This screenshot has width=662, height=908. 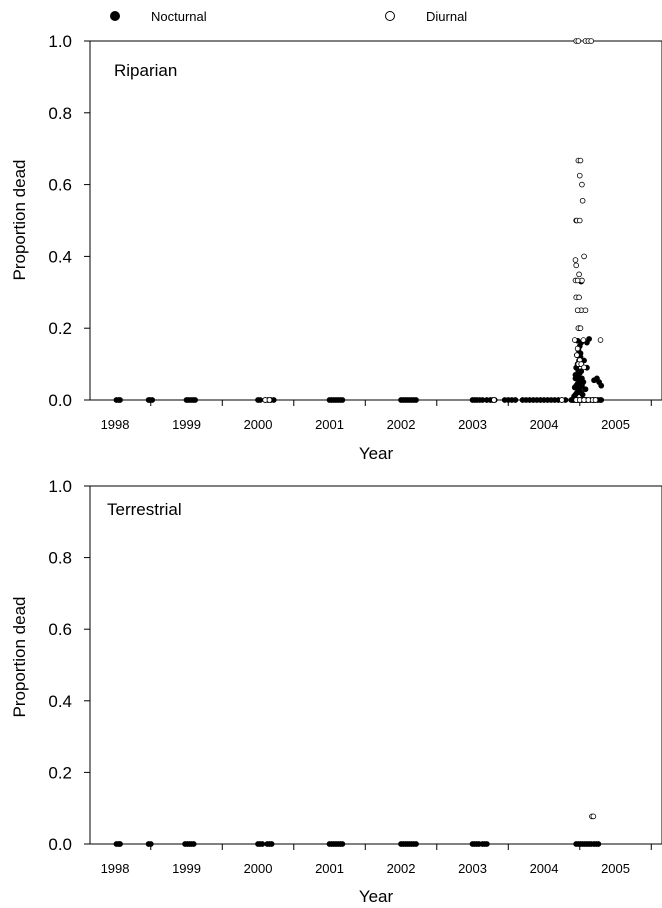 What do you see at coordinates (145, 70) in the screenshot?
I see `panel-label: Riparian` at bounding box center [145, 70].